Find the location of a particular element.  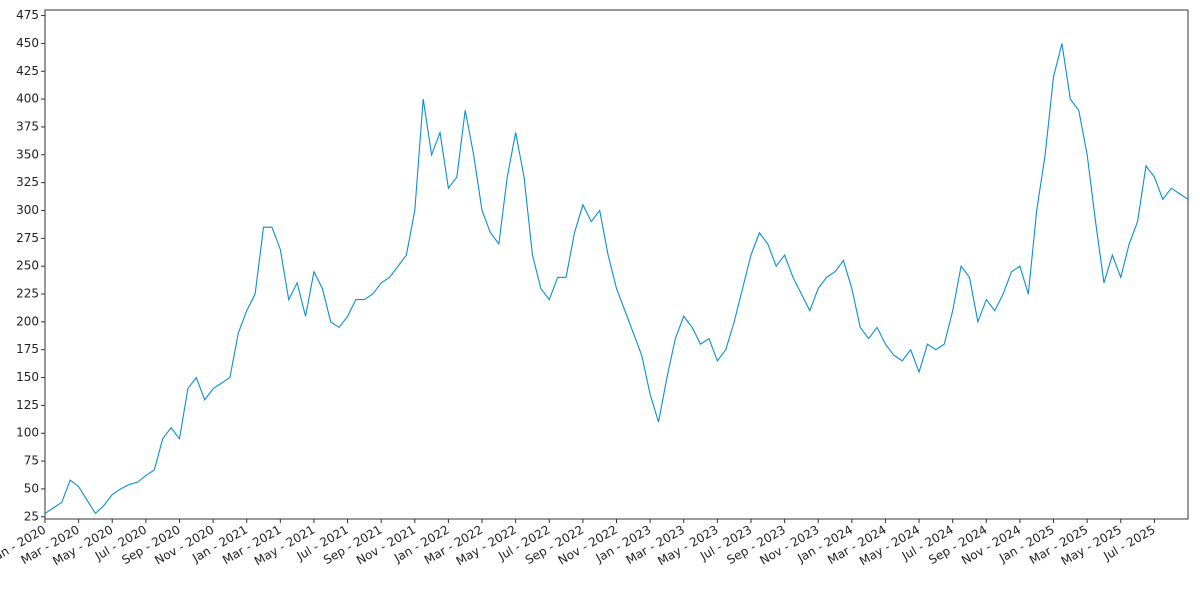

y-tick-label: 125 is located at coordinates (27, 405).